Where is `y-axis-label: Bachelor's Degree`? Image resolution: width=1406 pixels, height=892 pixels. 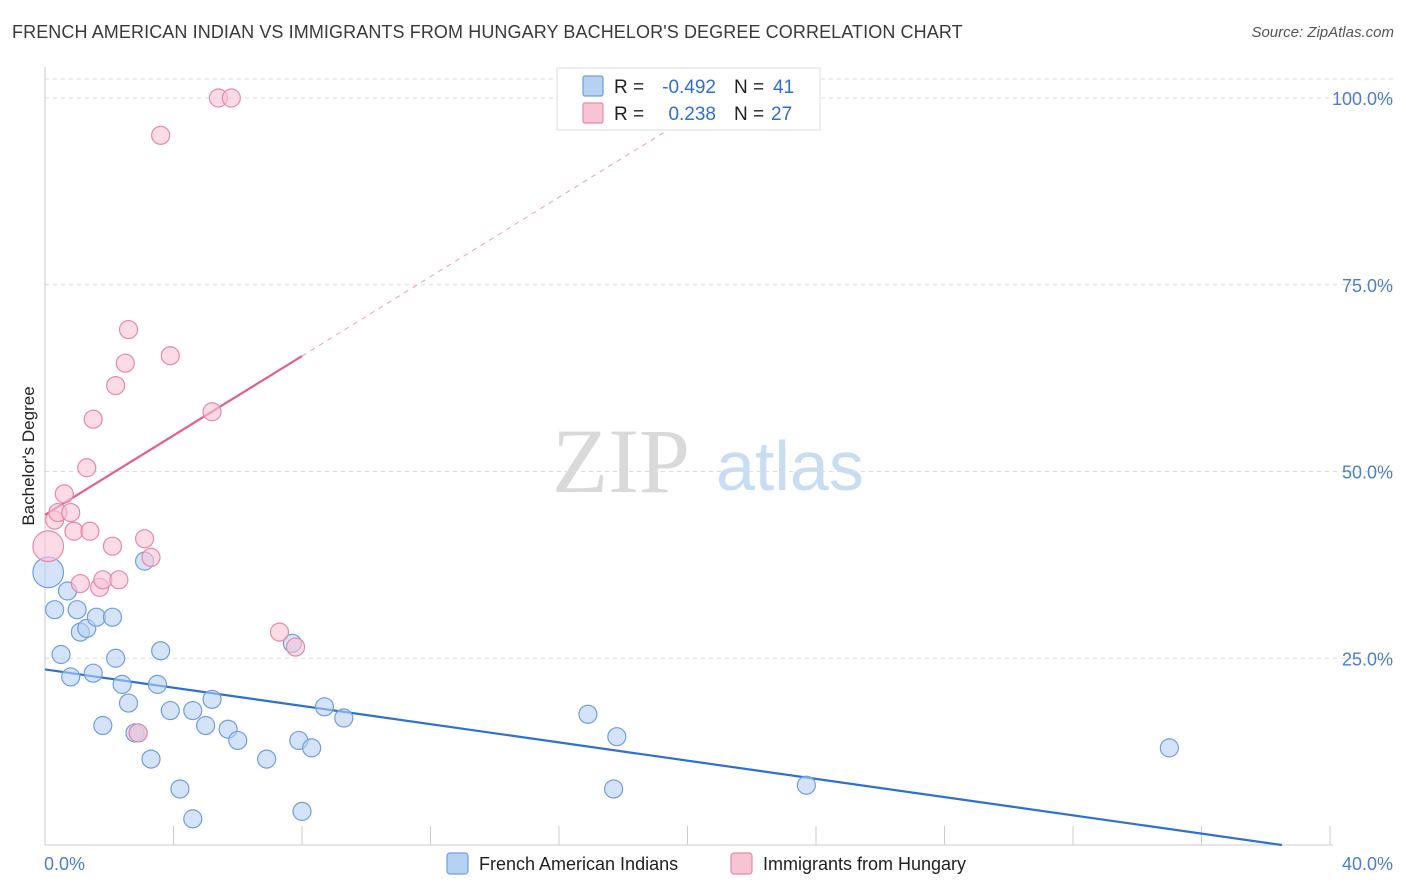 y-axis-label: Bachelor's Degree is located at coordinates (28, 455).